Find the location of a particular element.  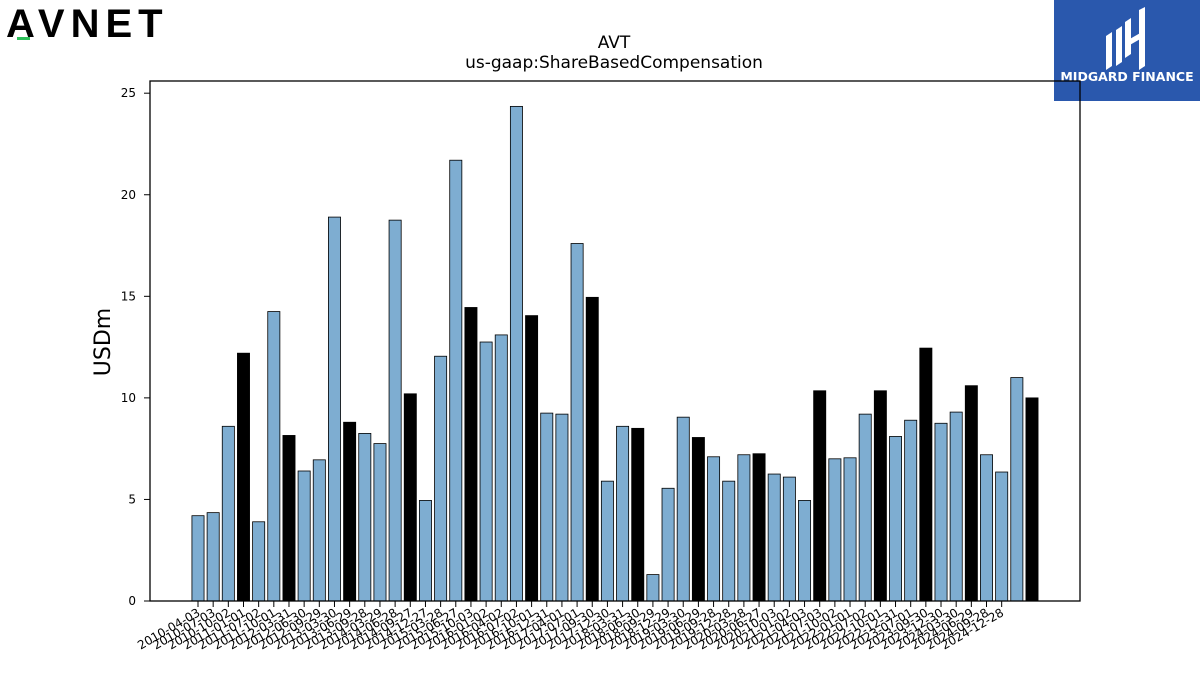

y-tick-label: 0 is located at coordinates (132, 601).